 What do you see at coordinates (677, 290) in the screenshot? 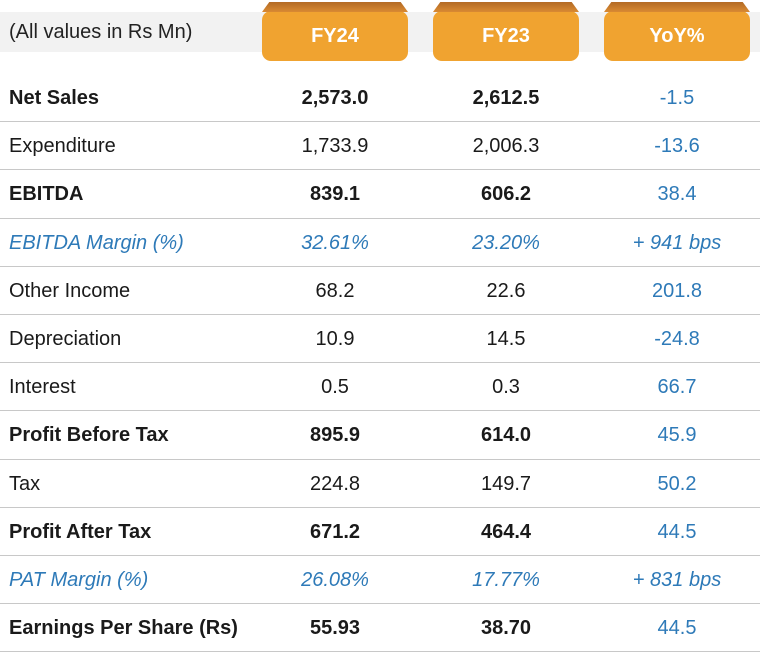
I see `yoy-value: 201.8` at bounding box center [677, 290].